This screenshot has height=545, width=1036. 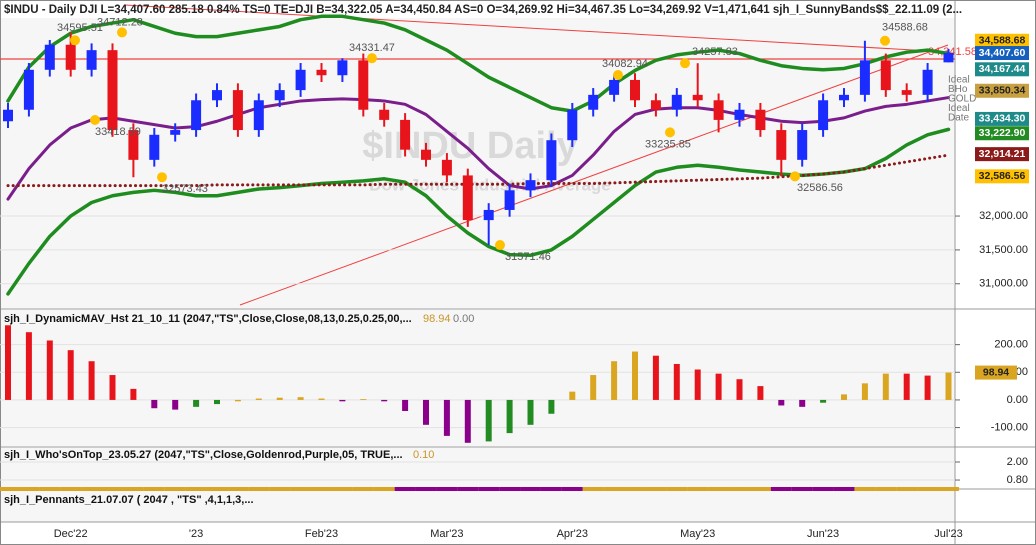 I want to click on pivot-label: 34588.68, so click(x=905, y=28).